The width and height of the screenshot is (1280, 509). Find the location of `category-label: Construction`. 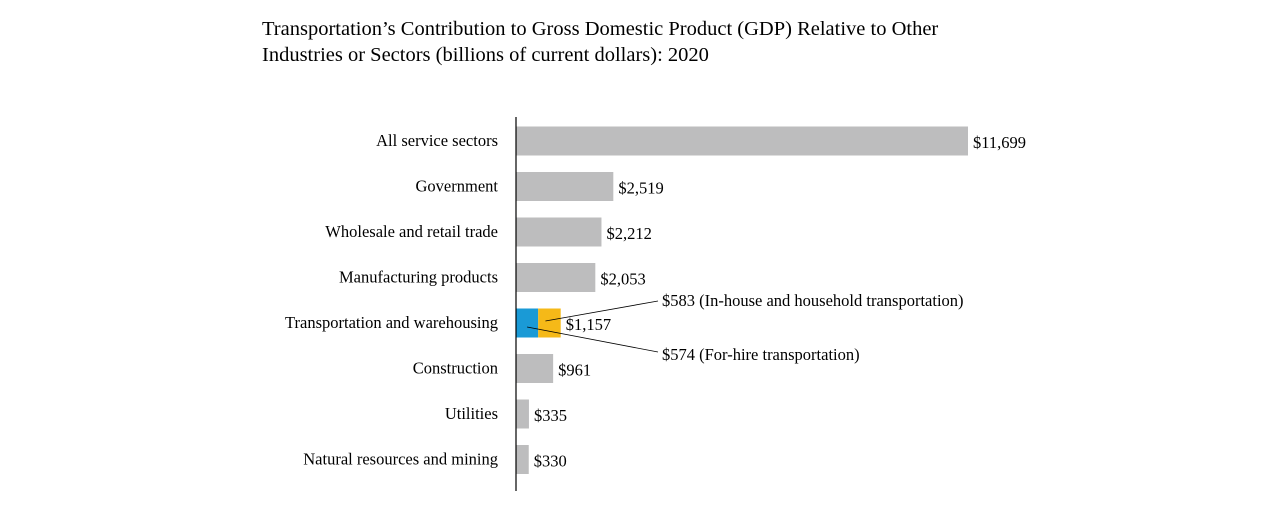

category-label: Construction is located at coordinates (455, 368).